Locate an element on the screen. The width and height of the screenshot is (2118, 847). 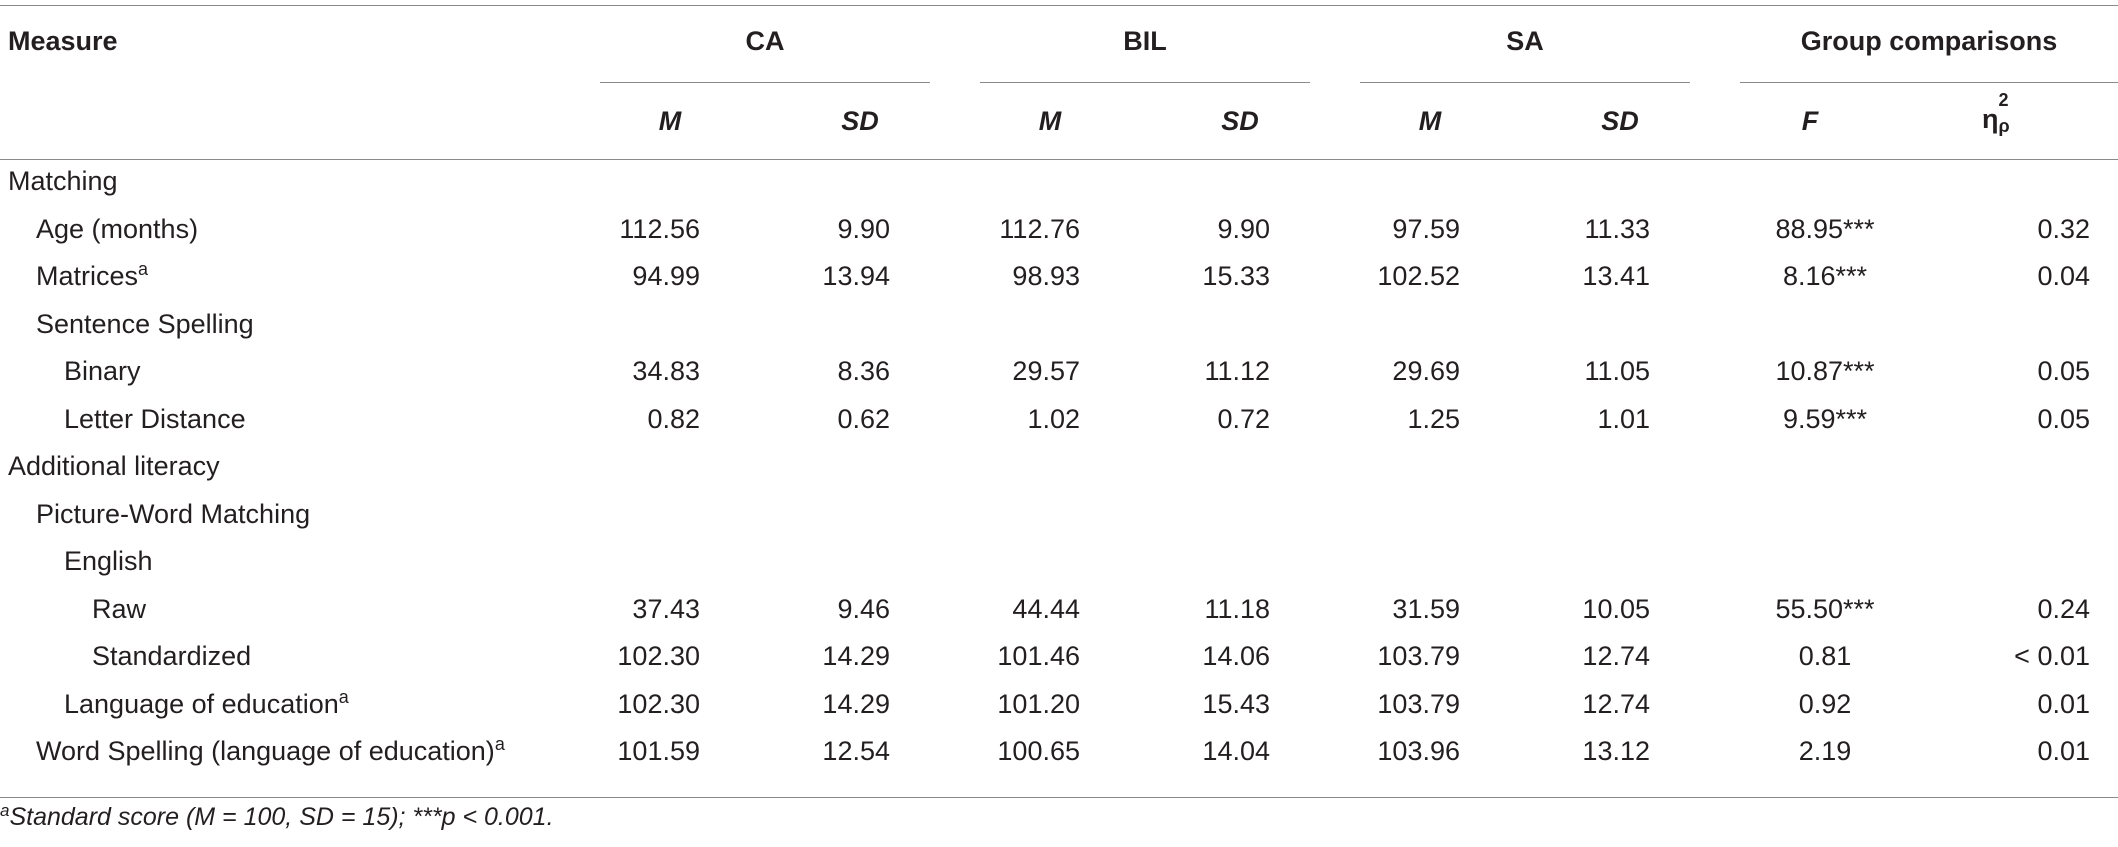
row-label-text: Binary is located at coordinates (102, 371).